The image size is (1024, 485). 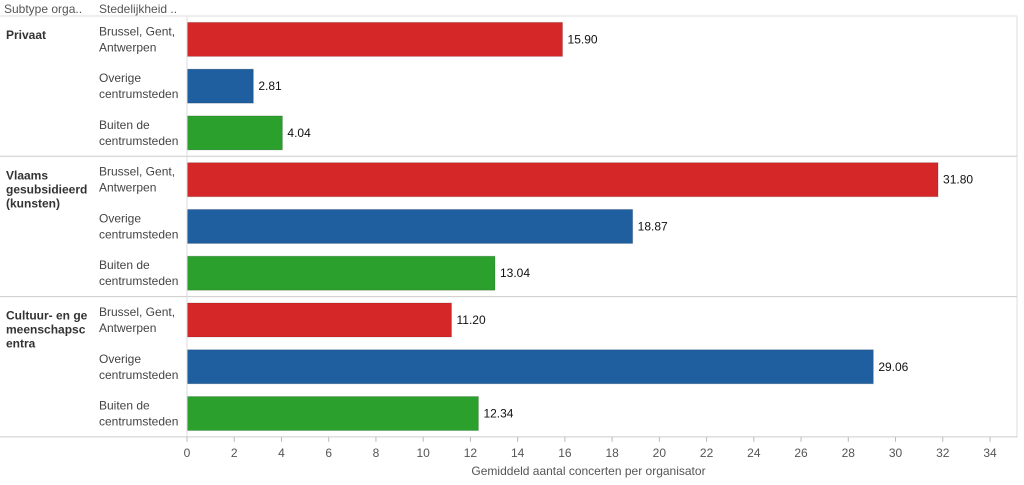 I want to click on x-tick-label: 14, so click(x=518, y=453).